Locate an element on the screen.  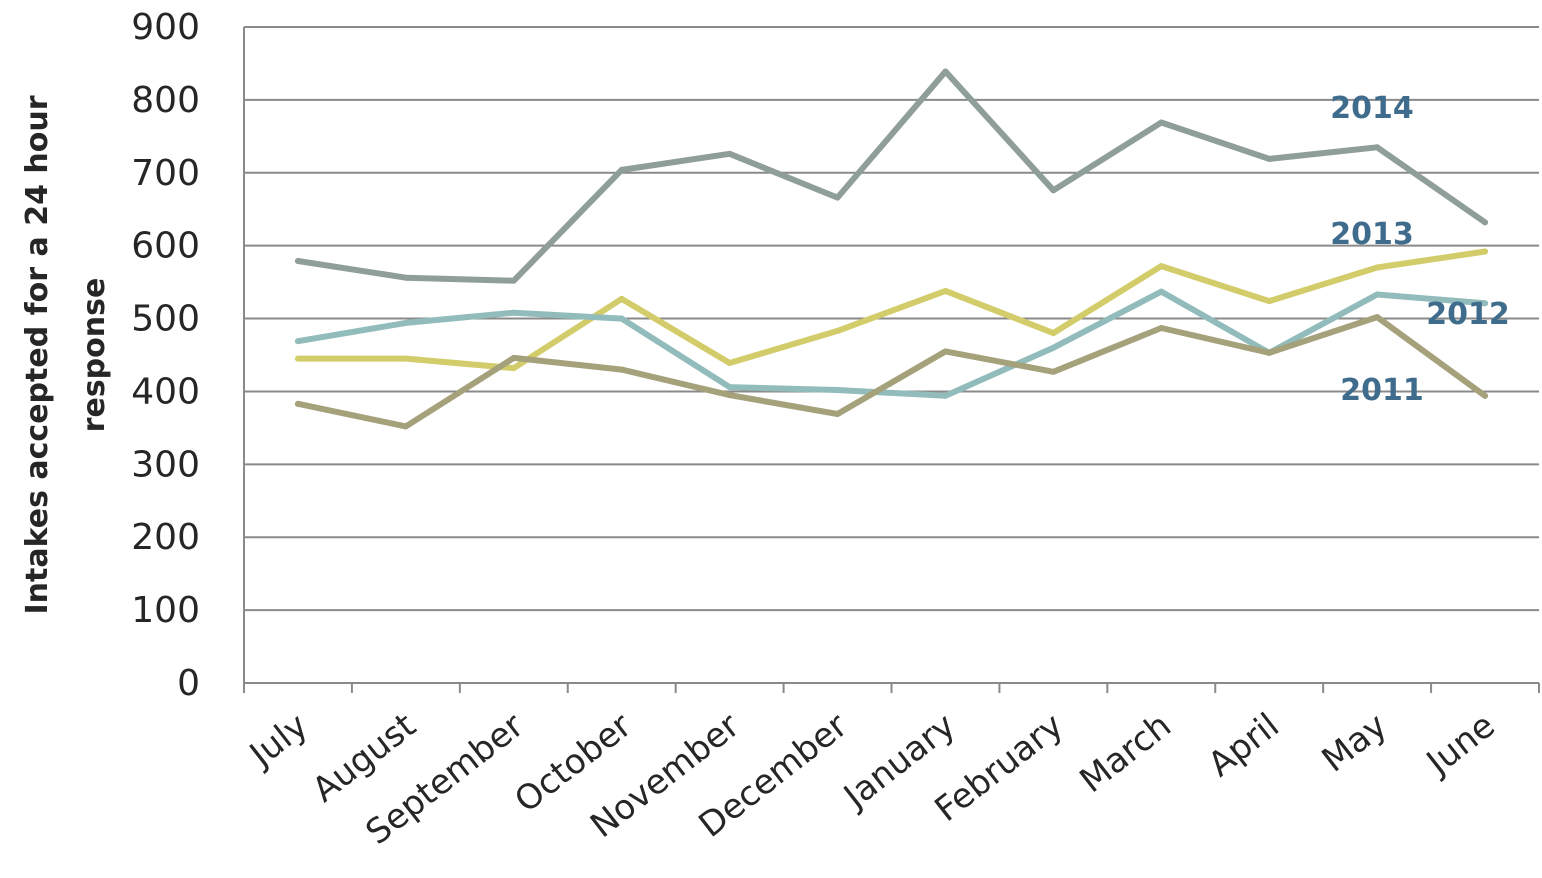
series-line-2011 is located at coordinates (891, 372).